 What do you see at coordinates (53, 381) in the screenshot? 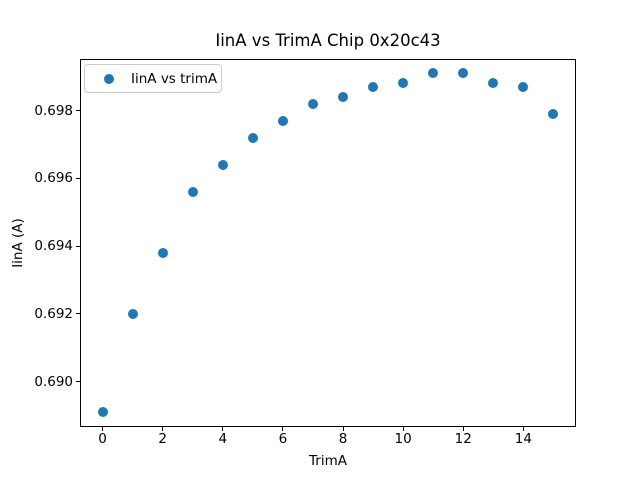
I see `y-tick-label: 0.690` at bounding box center [53, 381].